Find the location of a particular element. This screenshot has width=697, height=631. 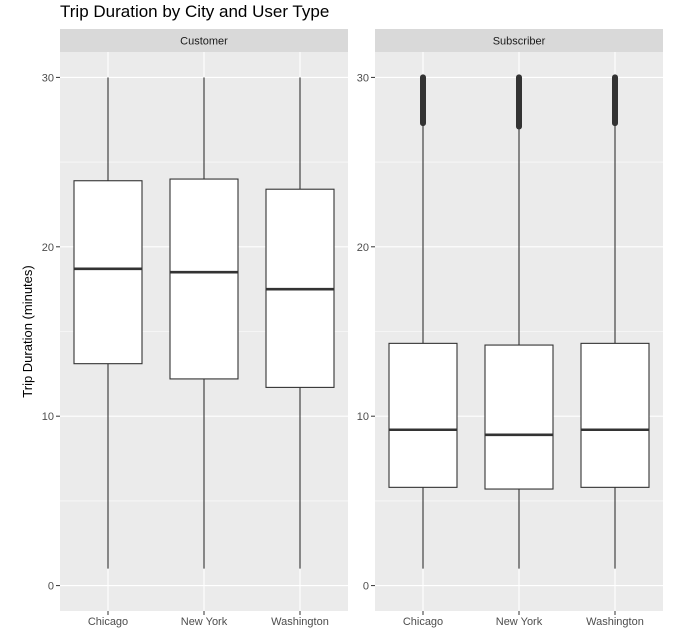

facet-strip-label: Customer is located at coordinates (204, 42).